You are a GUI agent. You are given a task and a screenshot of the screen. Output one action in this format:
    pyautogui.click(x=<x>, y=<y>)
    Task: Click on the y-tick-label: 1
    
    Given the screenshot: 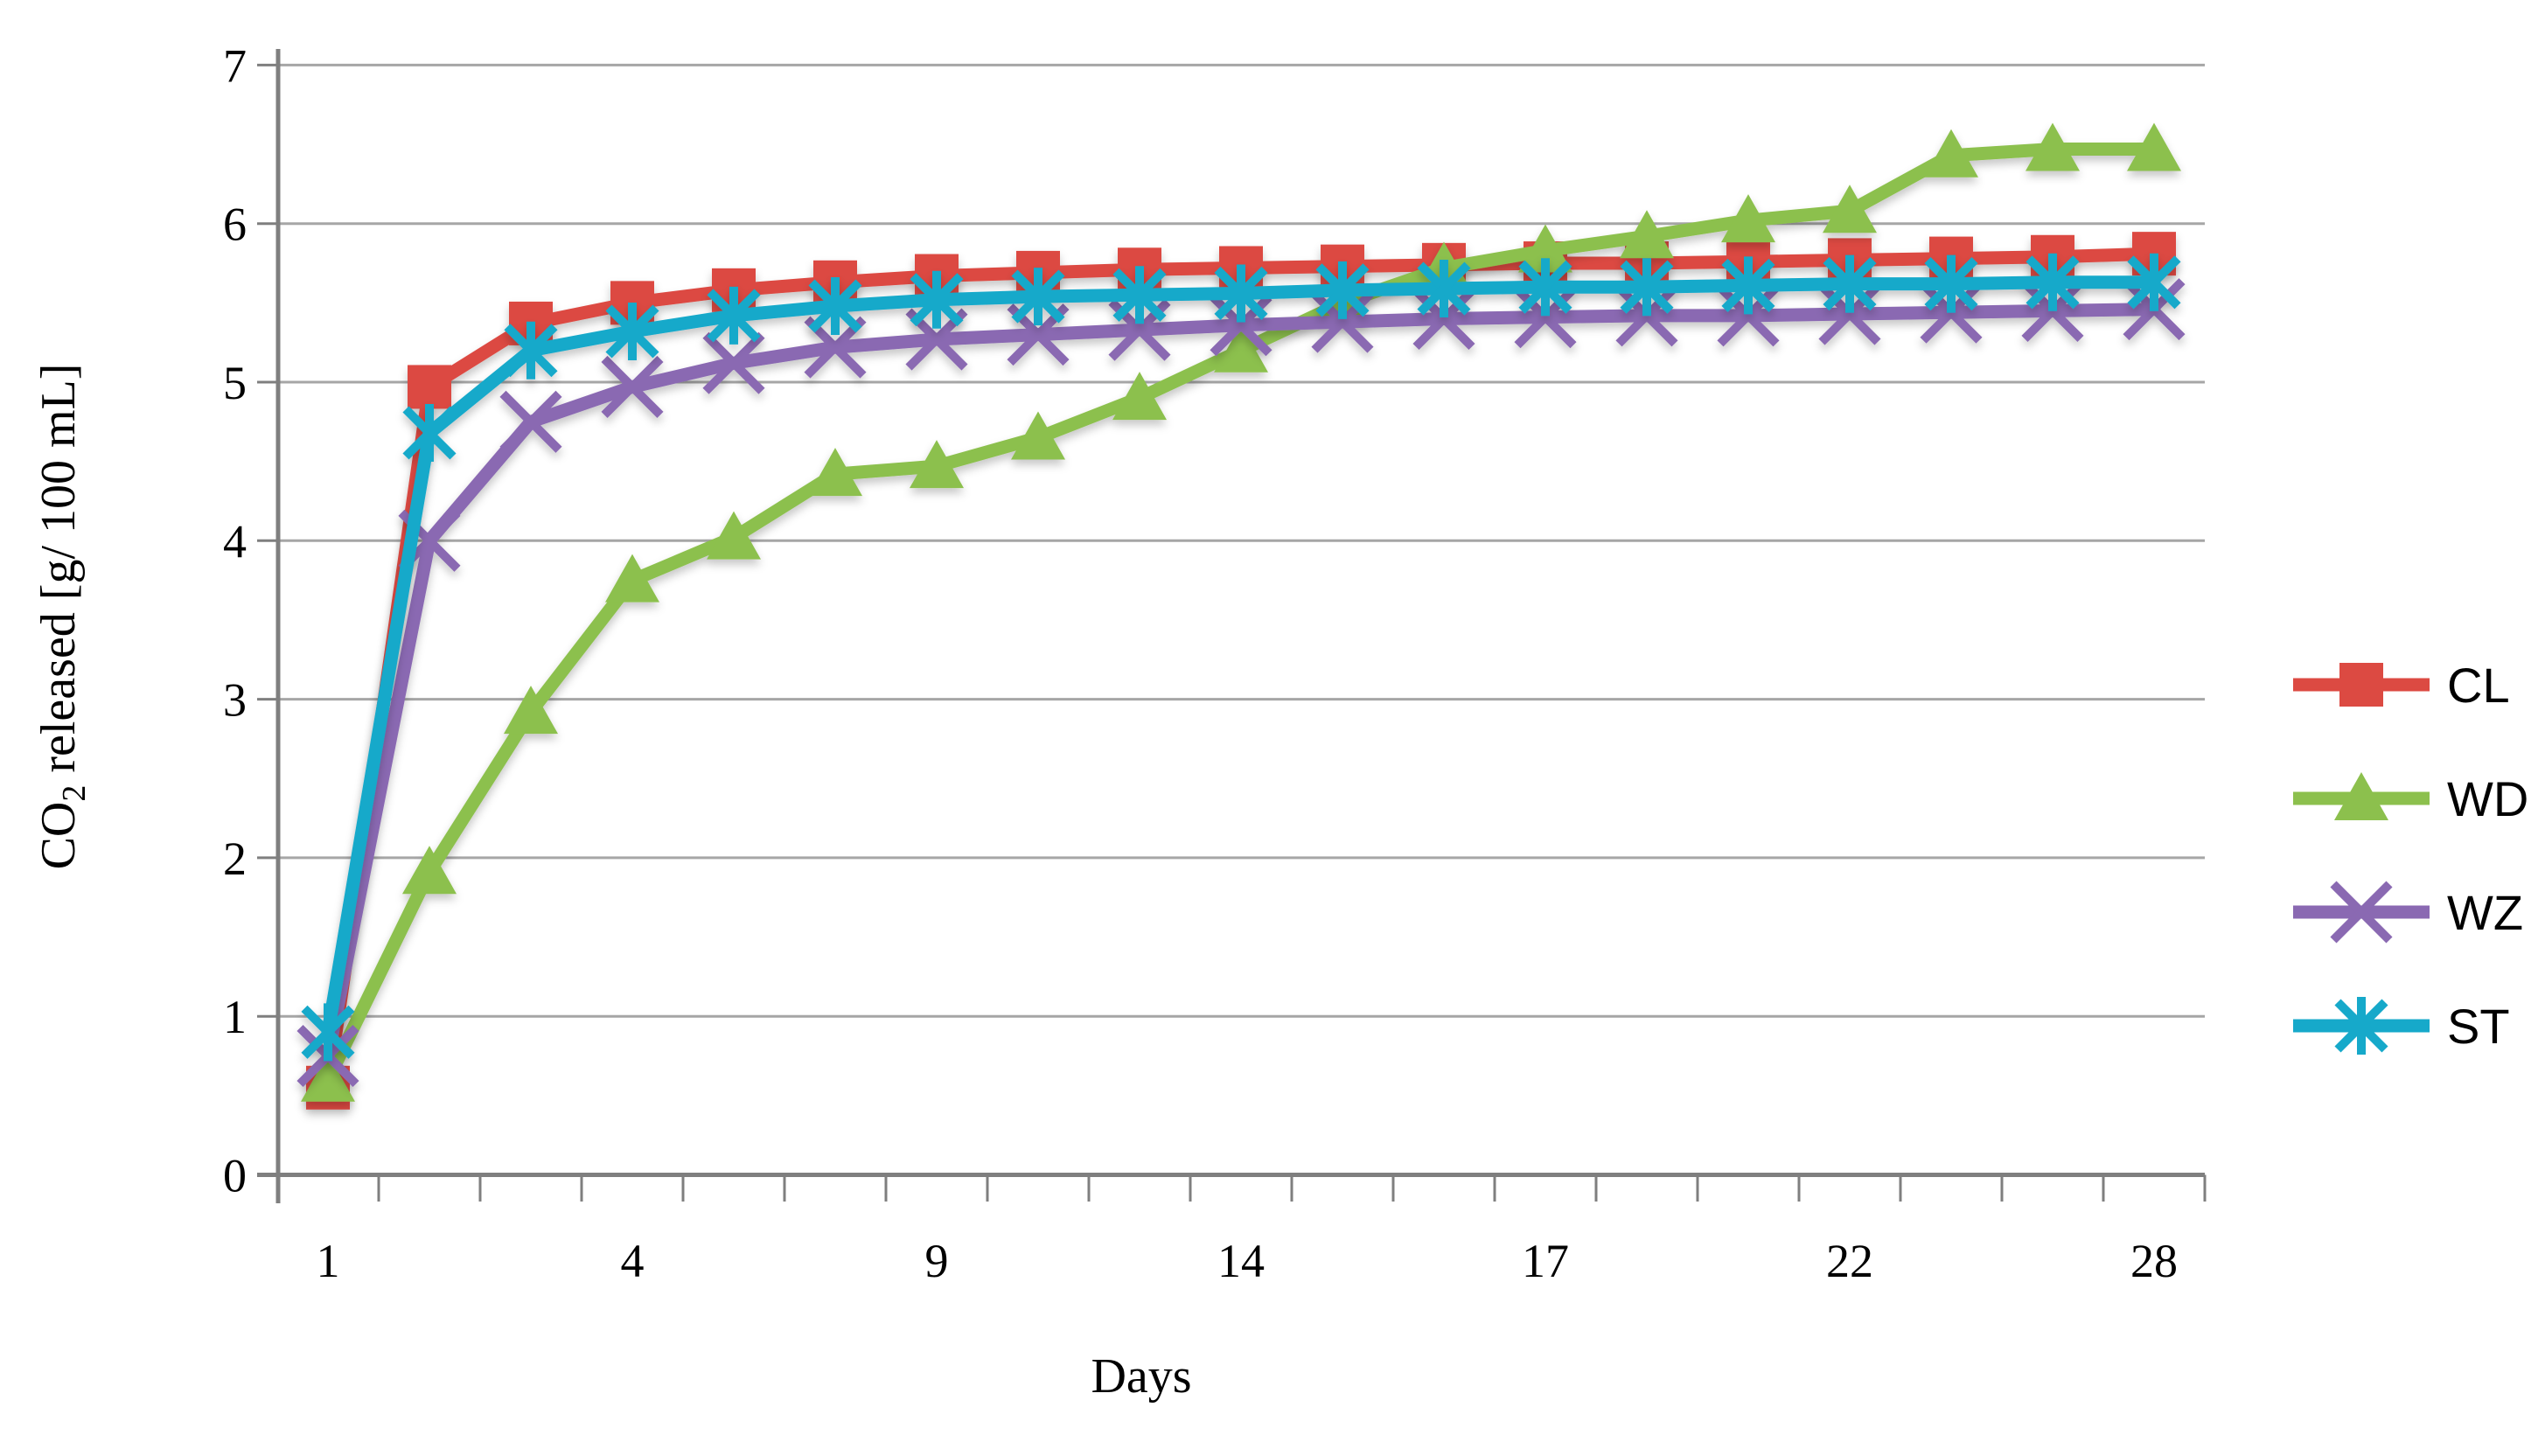 What is the action you would take?
    pyautogui.click(x=235, y=1017)
    